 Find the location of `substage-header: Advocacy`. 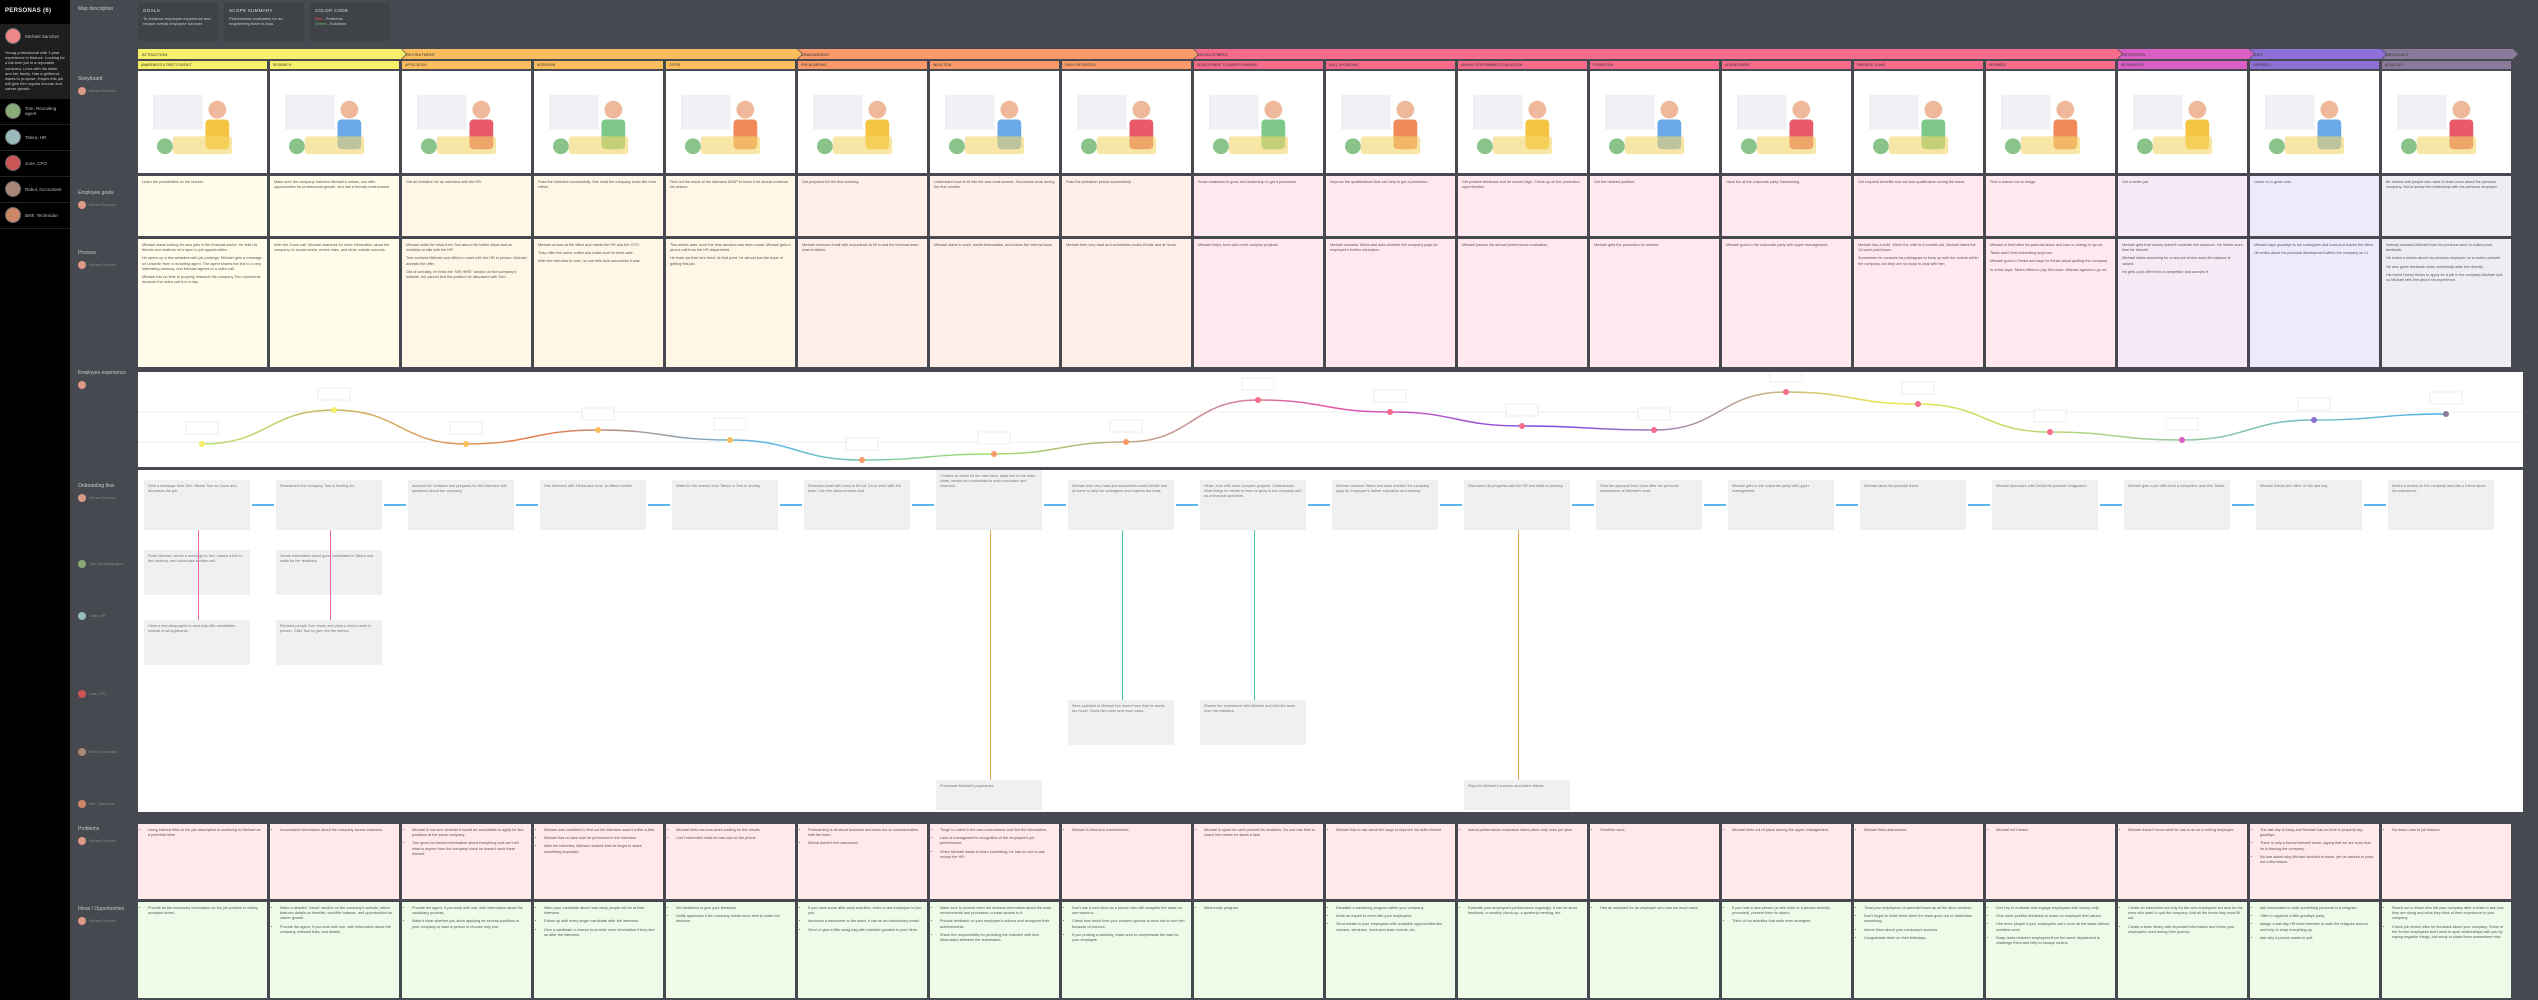

substage-header: Advocacy is located at coordinates (2446, 65).